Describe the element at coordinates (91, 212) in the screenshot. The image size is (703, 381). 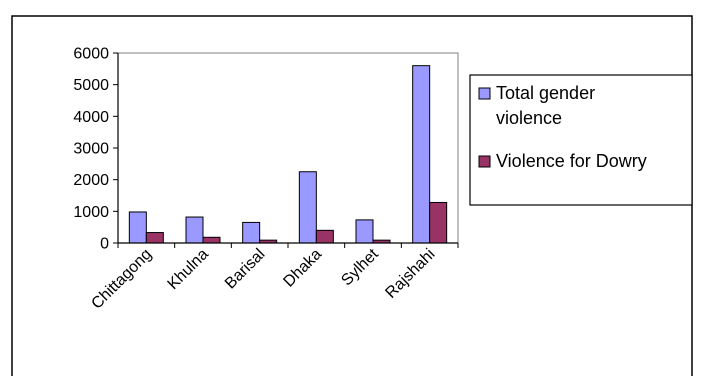
I see `y-tick-label: 1000` at that location.